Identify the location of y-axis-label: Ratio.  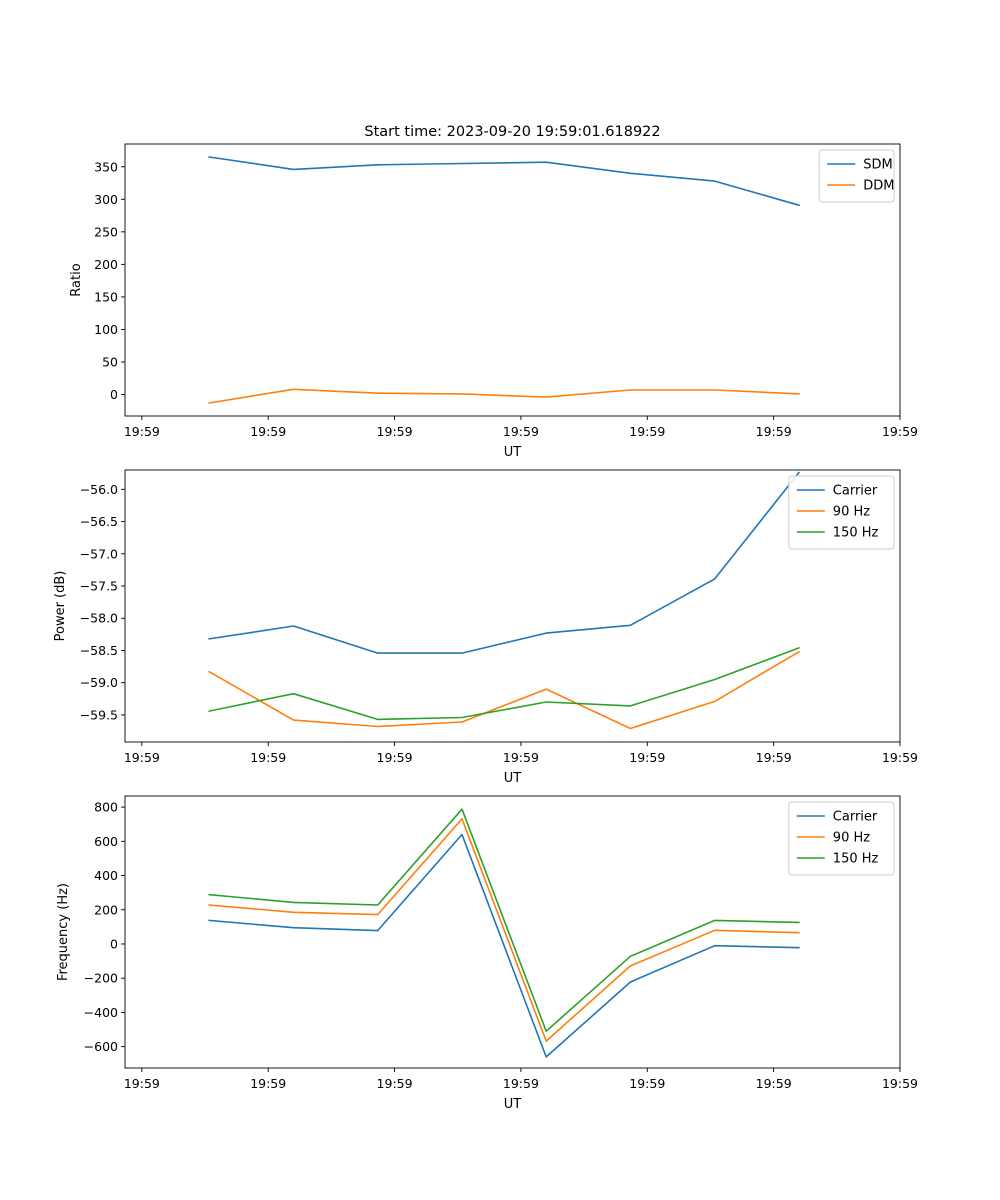
(76, 279).